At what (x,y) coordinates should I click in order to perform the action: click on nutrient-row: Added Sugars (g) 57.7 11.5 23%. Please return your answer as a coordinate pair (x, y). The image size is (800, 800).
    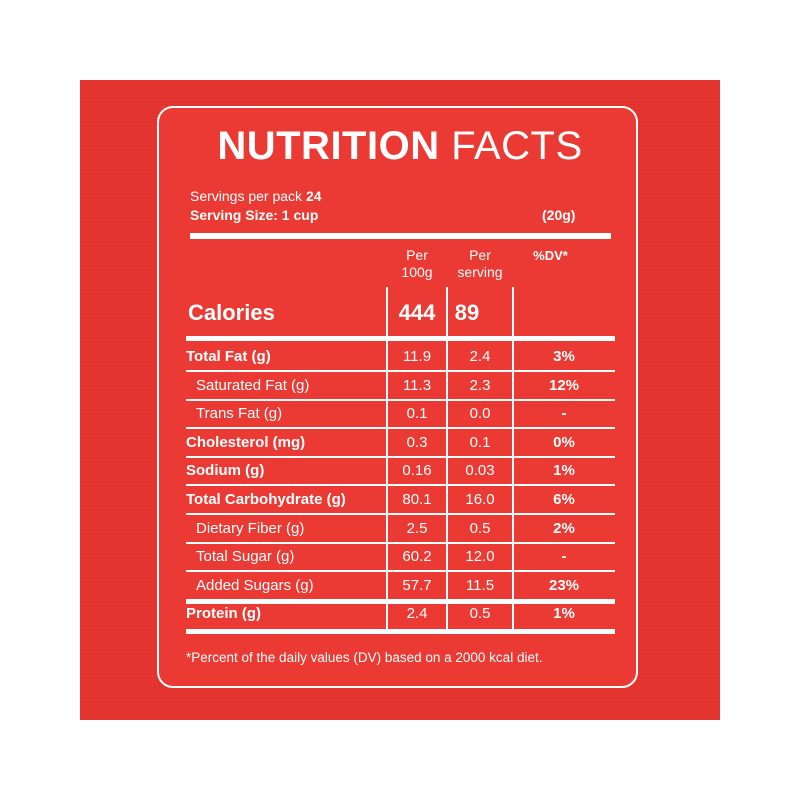
    Looking at the image, I should click on (400, 586).